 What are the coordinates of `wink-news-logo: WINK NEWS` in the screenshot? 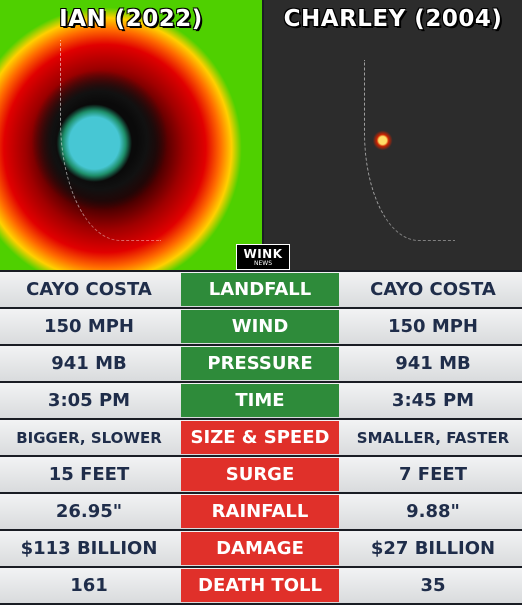 It's located at (263, 257).